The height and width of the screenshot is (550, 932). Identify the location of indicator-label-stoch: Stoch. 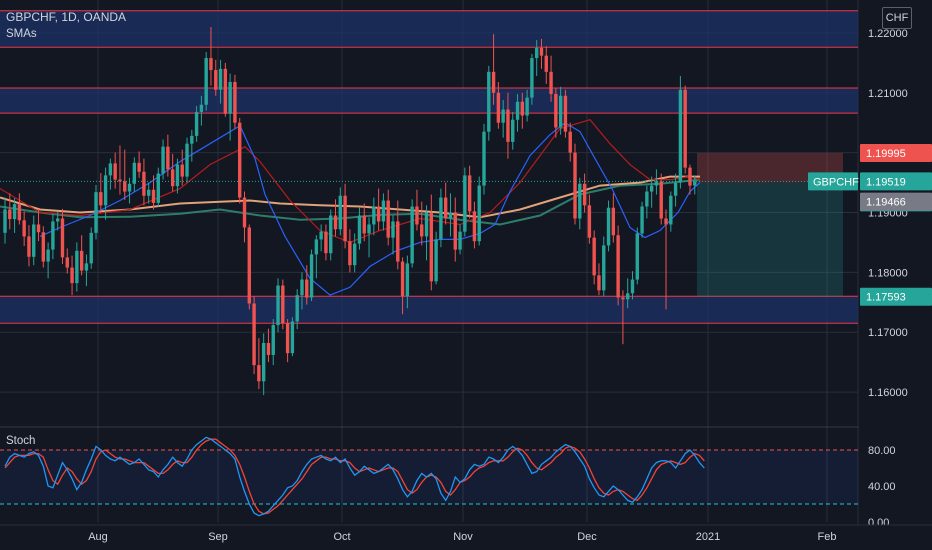
(21, 441).